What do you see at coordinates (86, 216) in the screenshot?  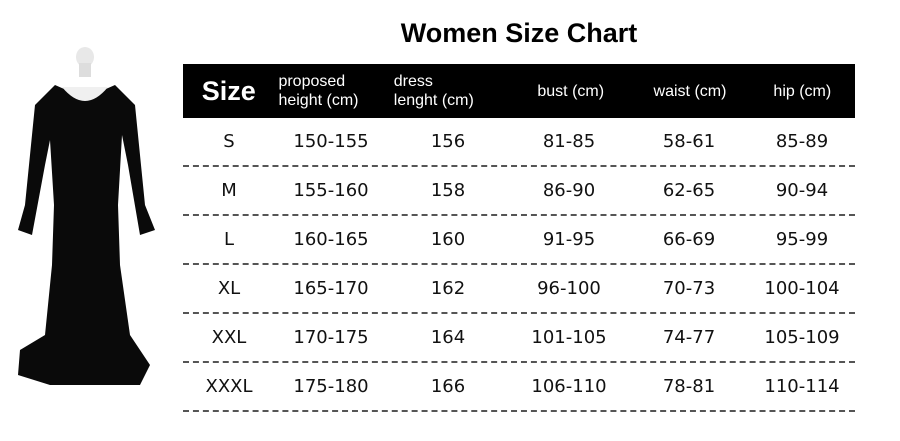 I see `dress-product-image` at bounding box center [86, 216].